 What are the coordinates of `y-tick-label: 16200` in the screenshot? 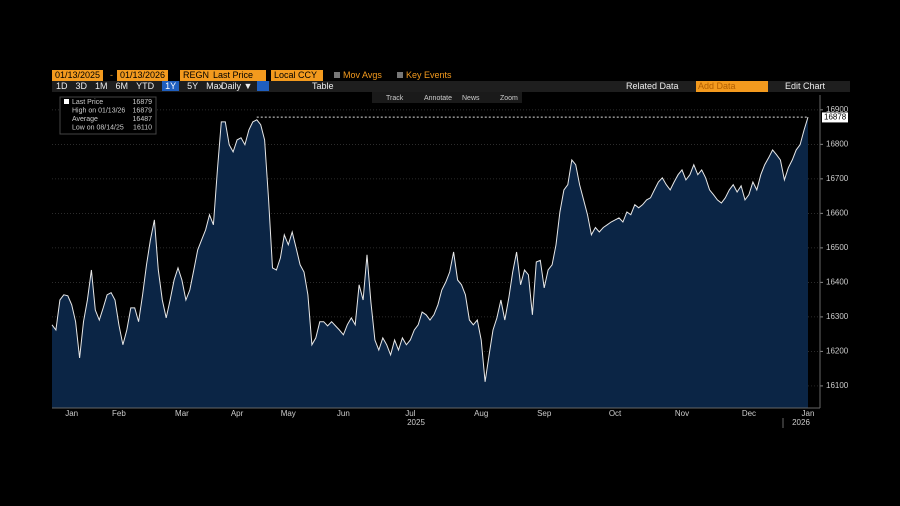 It's located at (837, 351).